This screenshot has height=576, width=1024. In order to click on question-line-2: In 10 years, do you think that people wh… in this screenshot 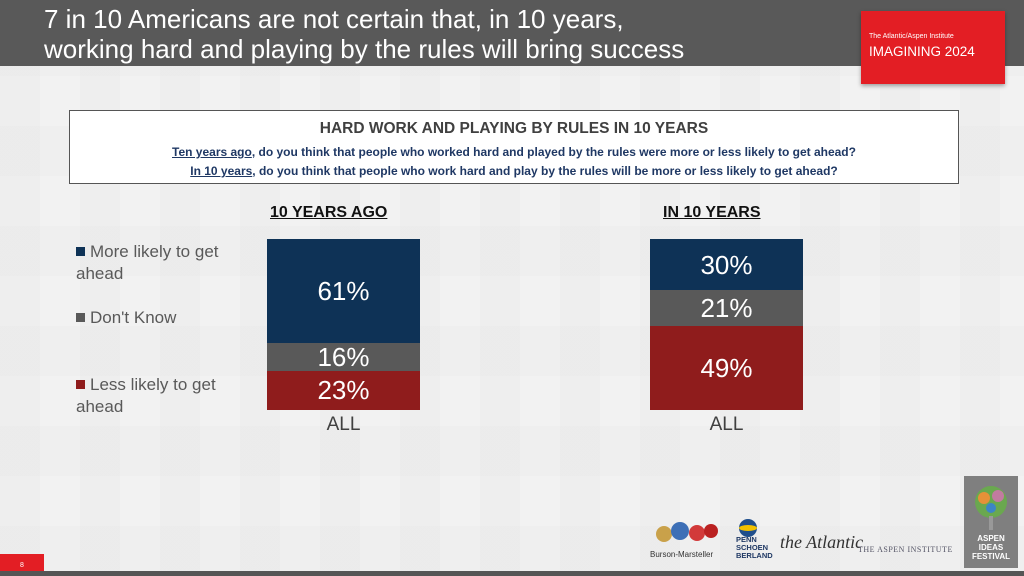, I will do `click(514, 171)`.